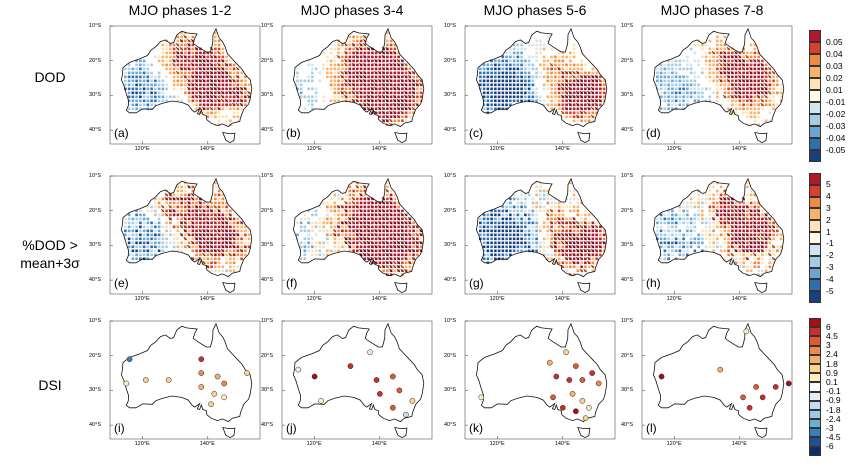 This screenshot has width=850, height=470. Describe the element at coordinates (476, 133) in the screenshot. I see `panel-label: (c)` at that location.